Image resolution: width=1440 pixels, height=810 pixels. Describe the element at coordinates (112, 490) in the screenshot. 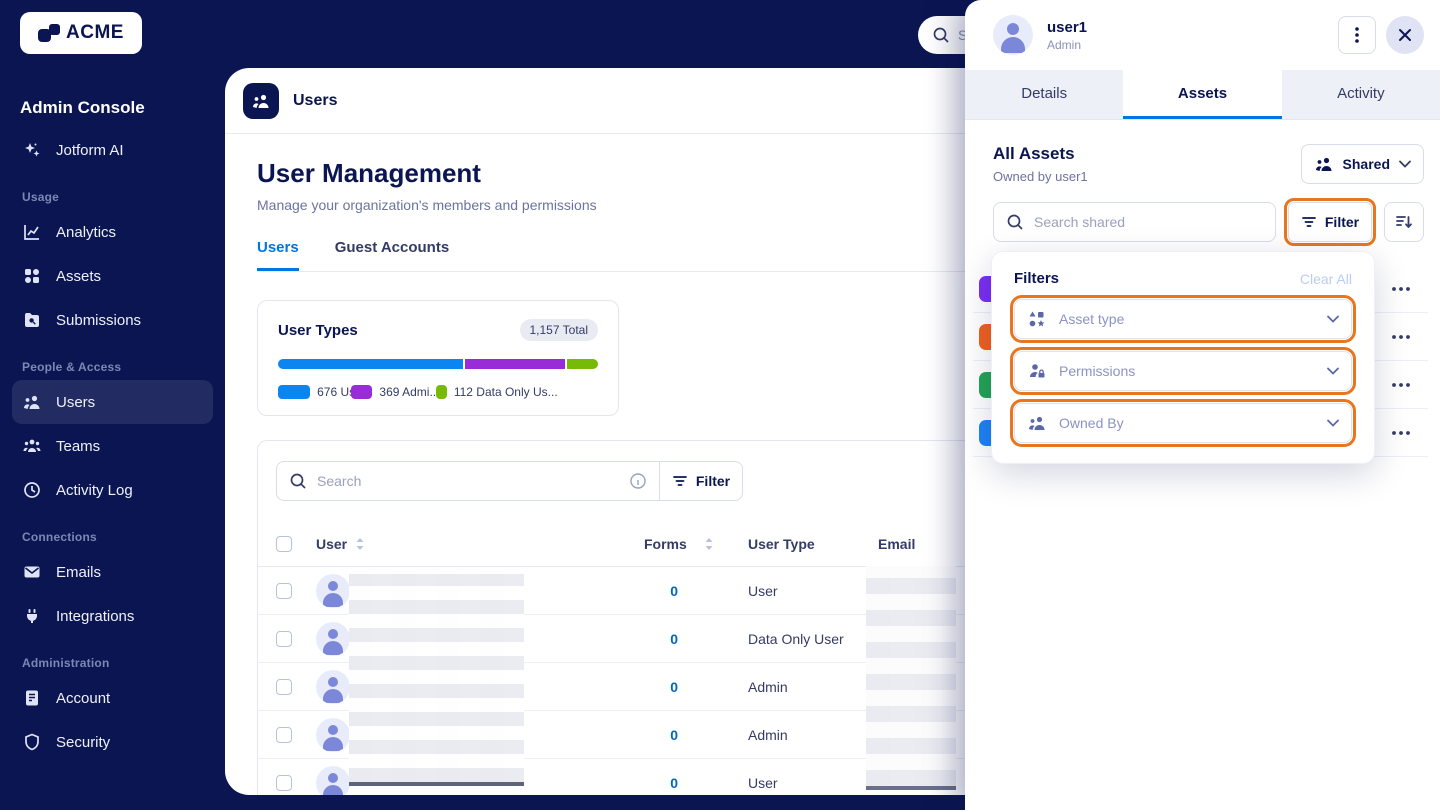

I see `sidebar-item-activity-log: Activity Log` at that location.